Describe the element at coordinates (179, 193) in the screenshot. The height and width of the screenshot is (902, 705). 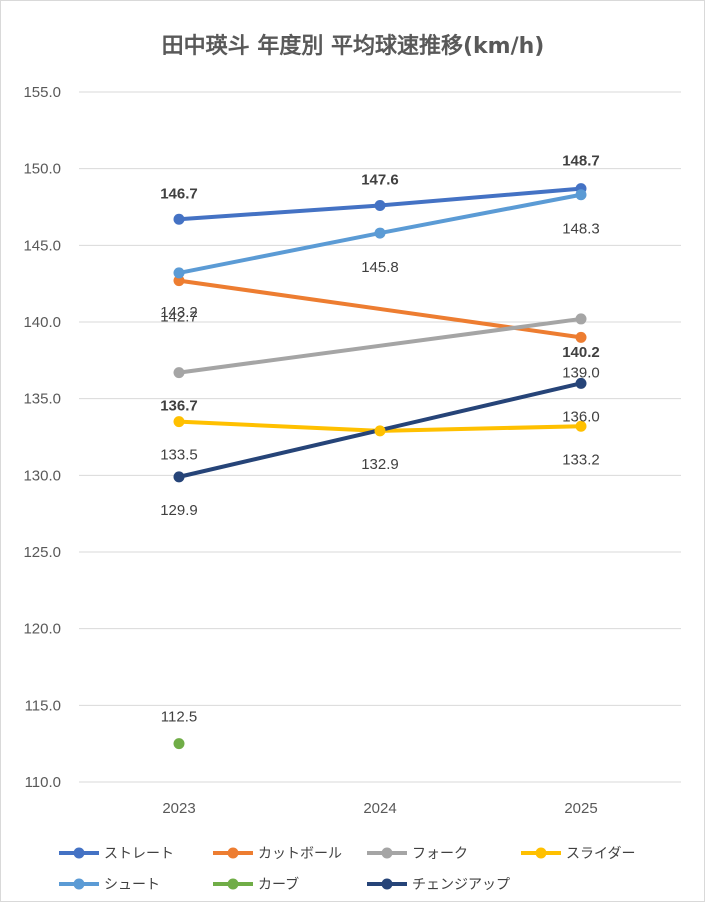
I see `data-label: 146.7` at that location.